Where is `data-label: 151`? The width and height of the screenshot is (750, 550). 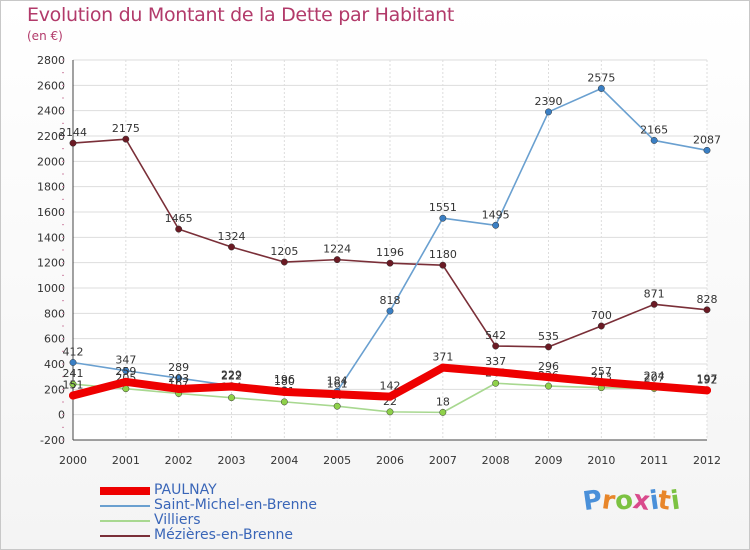 data-label: 151 is located at coordinates (73, 385).